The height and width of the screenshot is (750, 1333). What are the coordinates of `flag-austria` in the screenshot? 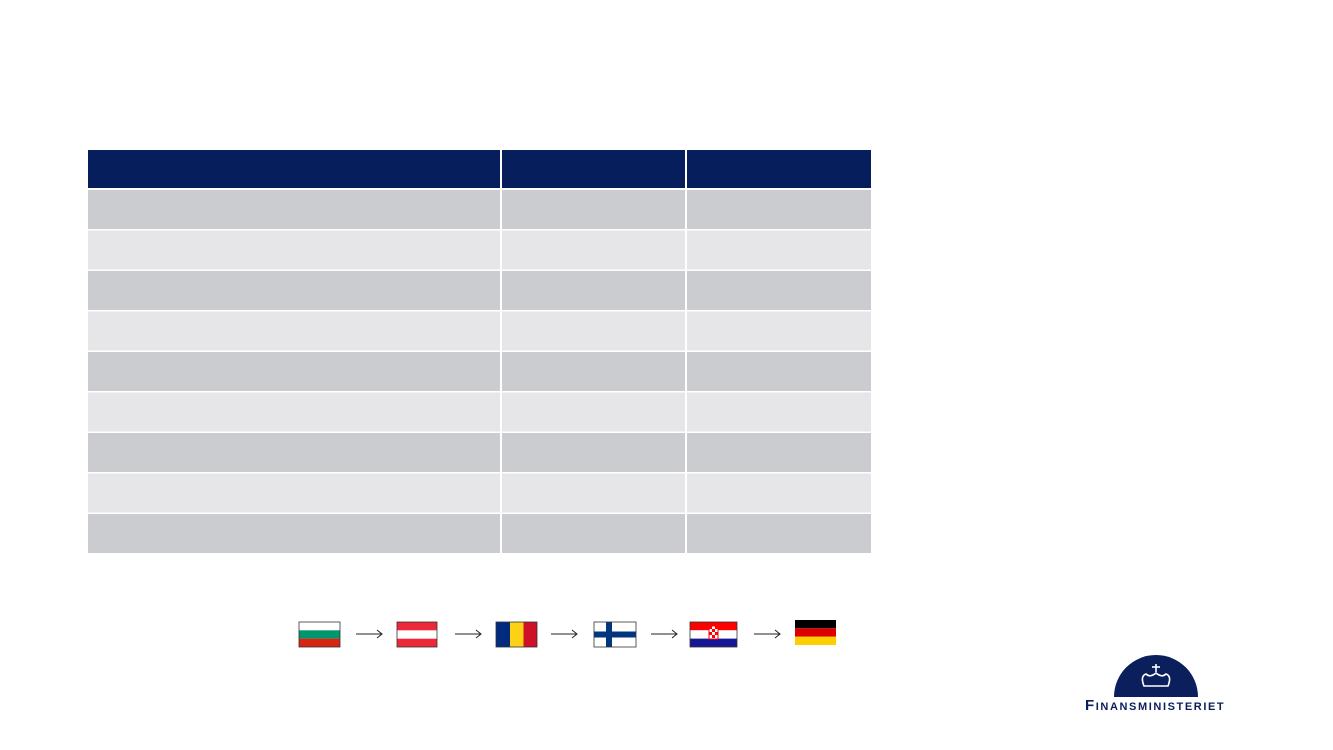 It's located at (417, 634).